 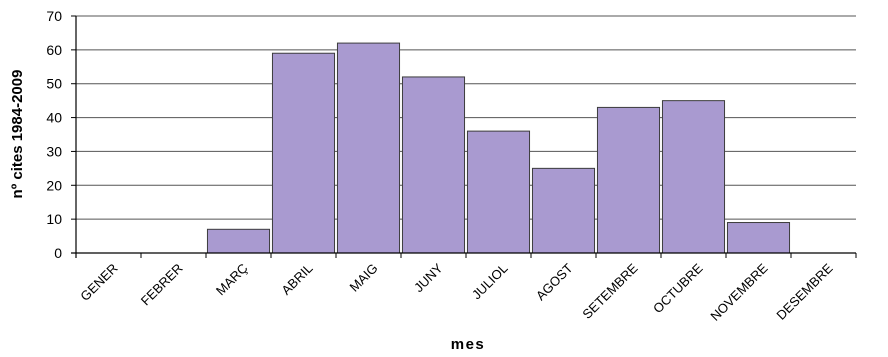 What do you see at coordinates (303, 153) in the screenshot?
I see `bar-abril` at bounding box center [303, 153].